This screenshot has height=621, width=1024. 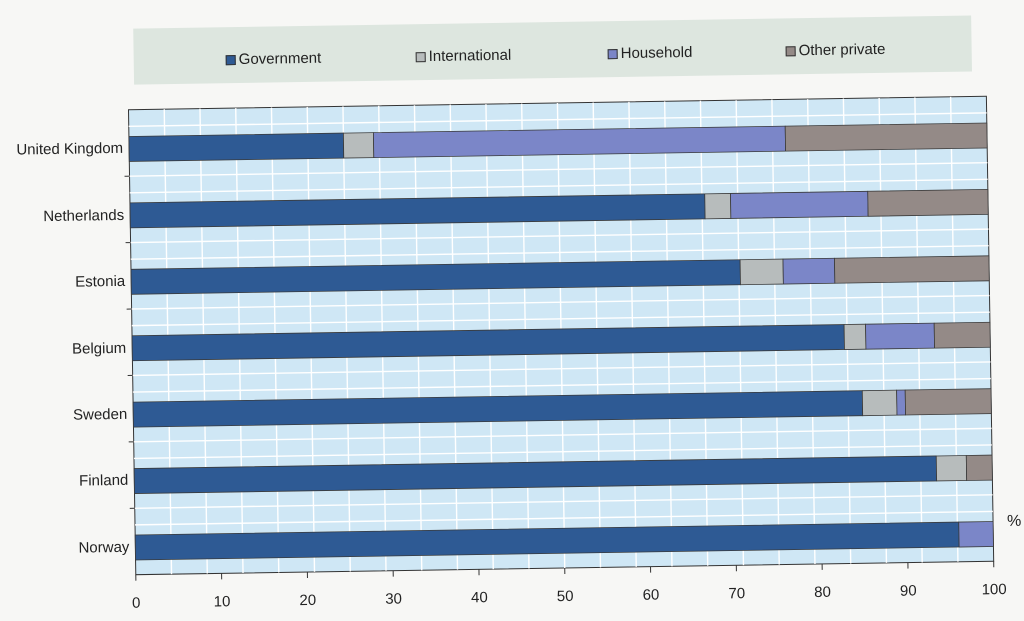 What do you see at coordinates (64, 348) in the screenshot?
I see `category-label-belgium: Belgium` at bounding box center [64, 348].